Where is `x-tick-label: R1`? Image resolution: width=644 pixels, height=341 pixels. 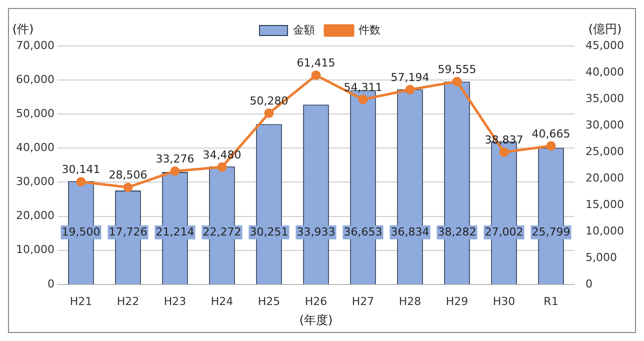 x-tick-label: R1 is located at coordinates (551, 301).